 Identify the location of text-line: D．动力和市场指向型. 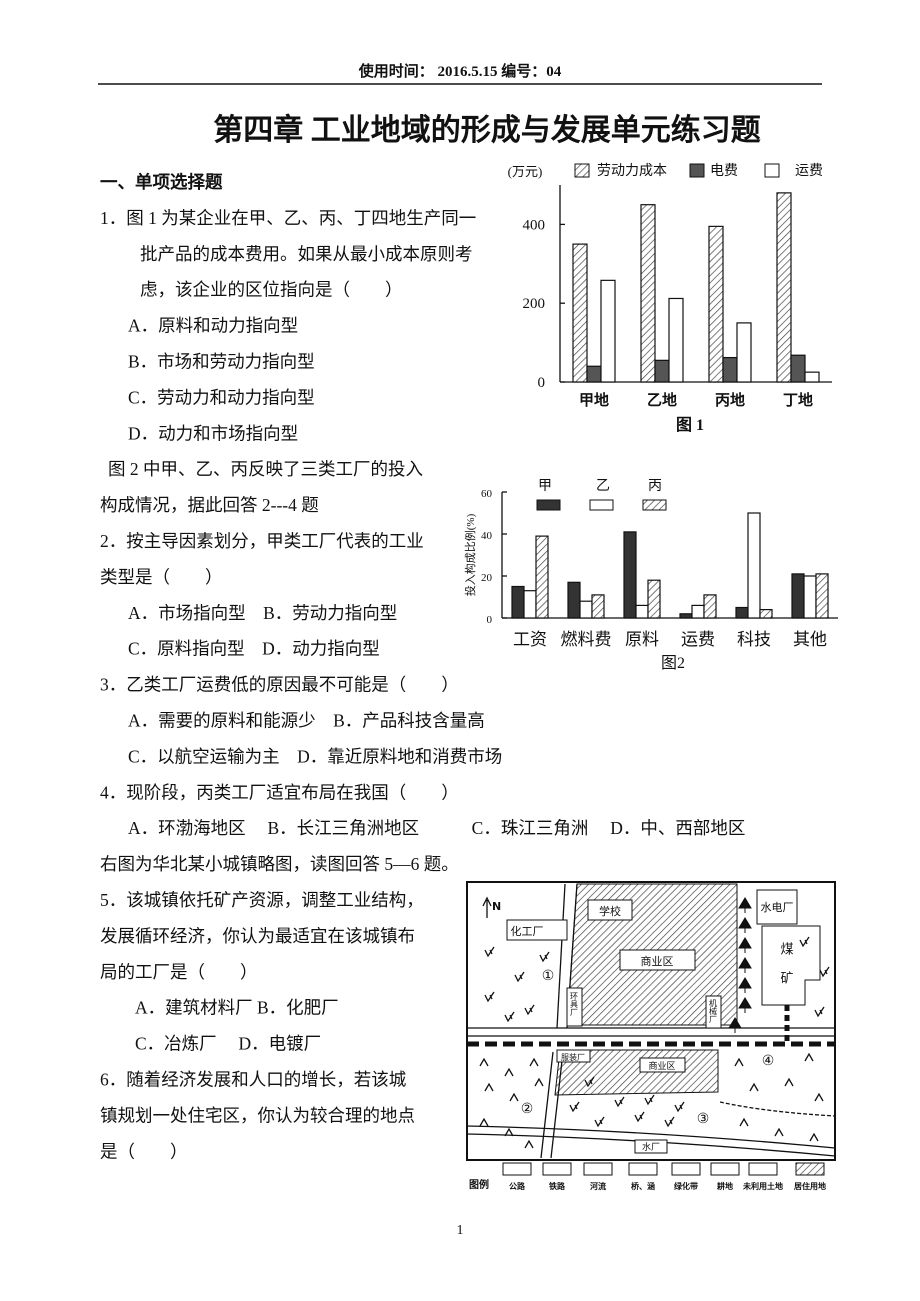
(213, 433).